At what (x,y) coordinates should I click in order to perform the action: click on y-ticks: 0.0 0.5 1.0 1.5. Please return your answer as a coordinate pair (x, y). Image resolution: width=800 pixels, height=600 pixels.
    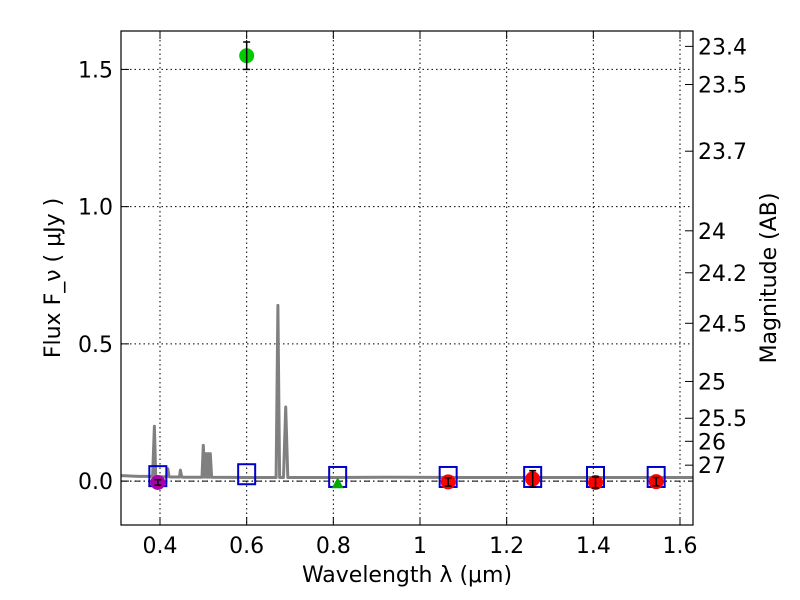
    Looking at the image, I should click on (103, 276).